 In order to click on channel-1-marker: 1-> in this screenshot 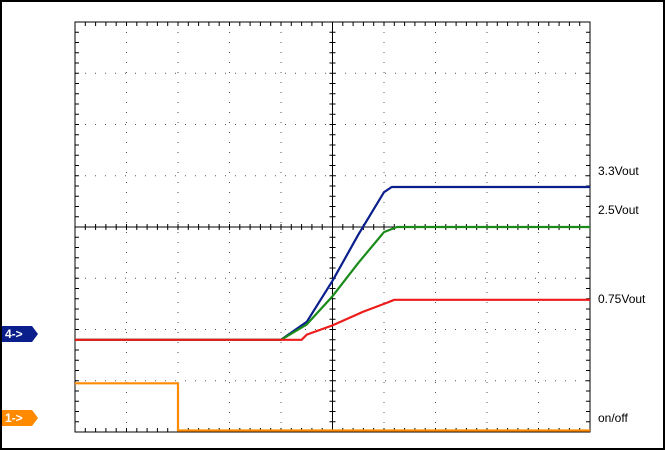, I will do `click(17, 418)`.